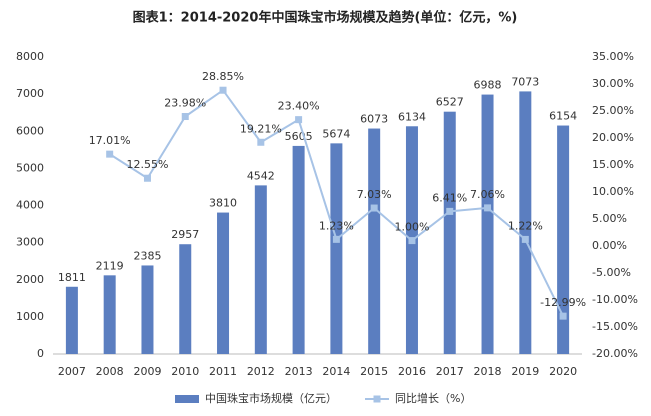 This screenshot has height=416, width=651. I want to click on line-value-label: 28.85%, so click(223, 76).